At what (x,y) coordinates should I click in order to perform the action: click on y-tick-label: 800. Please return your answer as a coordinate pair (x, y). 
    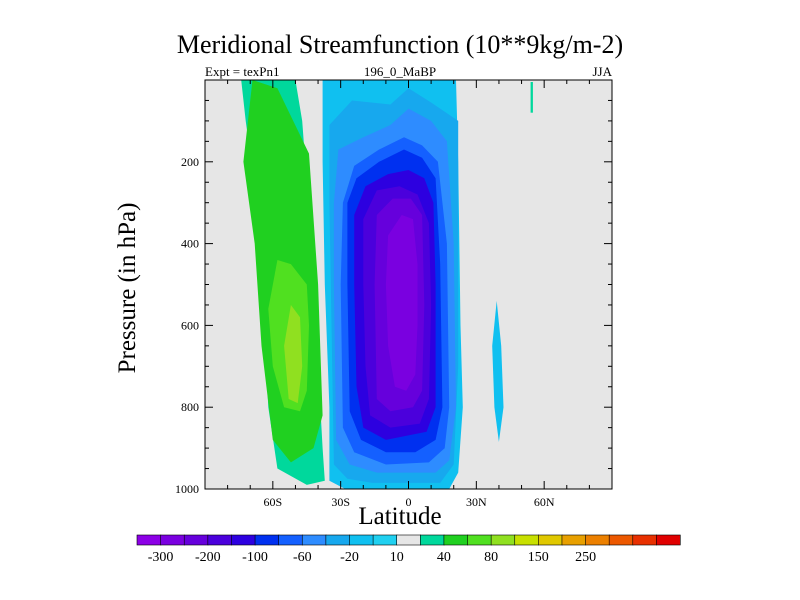
    Looking at the image, I should click on (190, 407).